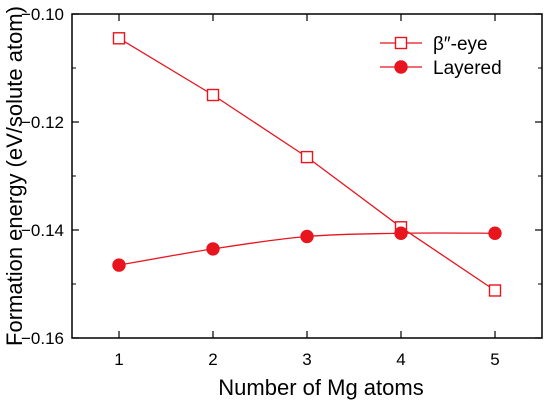  What do you see at coordinates (320, 387) in the screenshot?
I see `x-axis-title: Number of Mg atoms` at bounding box center [320, 387].